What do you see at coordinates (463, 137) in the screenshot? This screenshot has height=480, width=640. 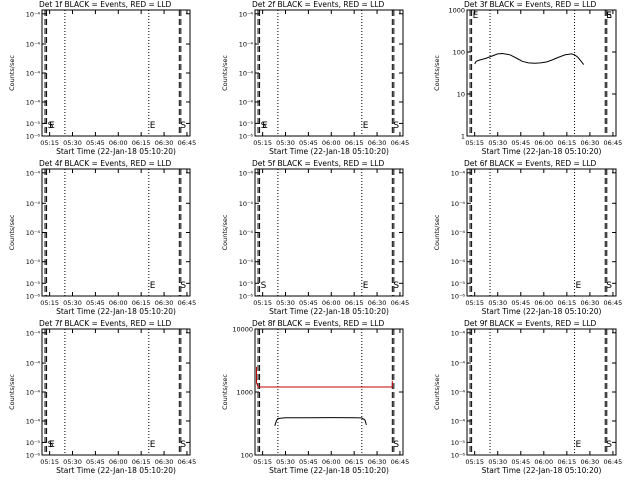 I see `y-tick-label: 1` at bounding box center [463, 137].